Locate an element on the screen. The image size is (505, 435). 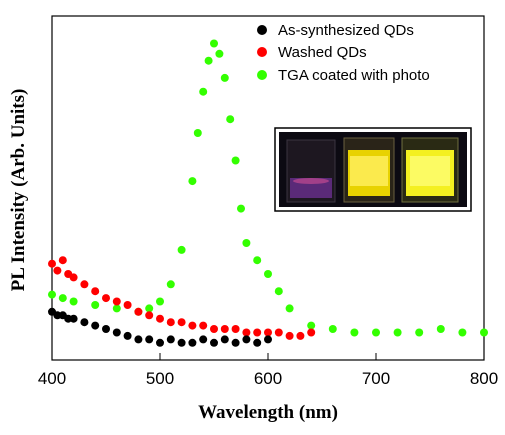
x-tick-label: 800 is located at coordinates (484, 378).